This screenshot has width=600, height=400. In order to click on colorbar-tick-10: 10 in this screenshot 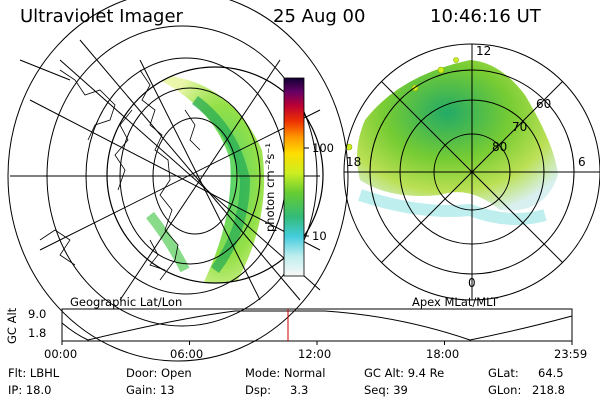, I will do `click(319, 236)`.